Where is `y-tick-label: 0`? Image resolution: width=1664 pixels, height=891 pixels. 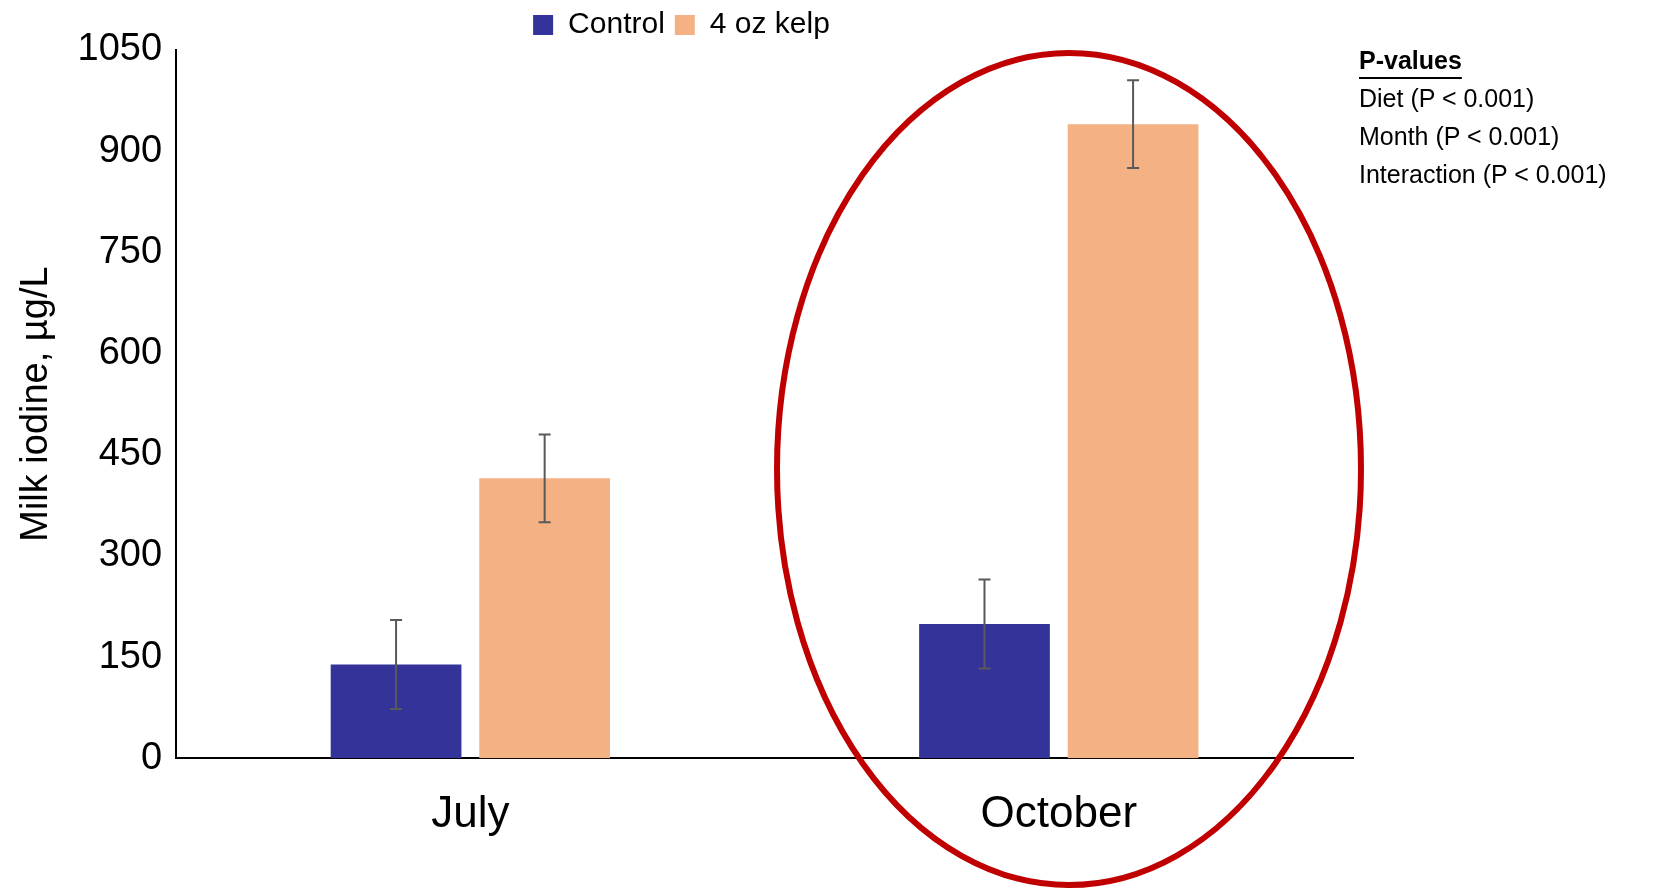 y-tick-label: 0 is located at coordinates (151, 755).